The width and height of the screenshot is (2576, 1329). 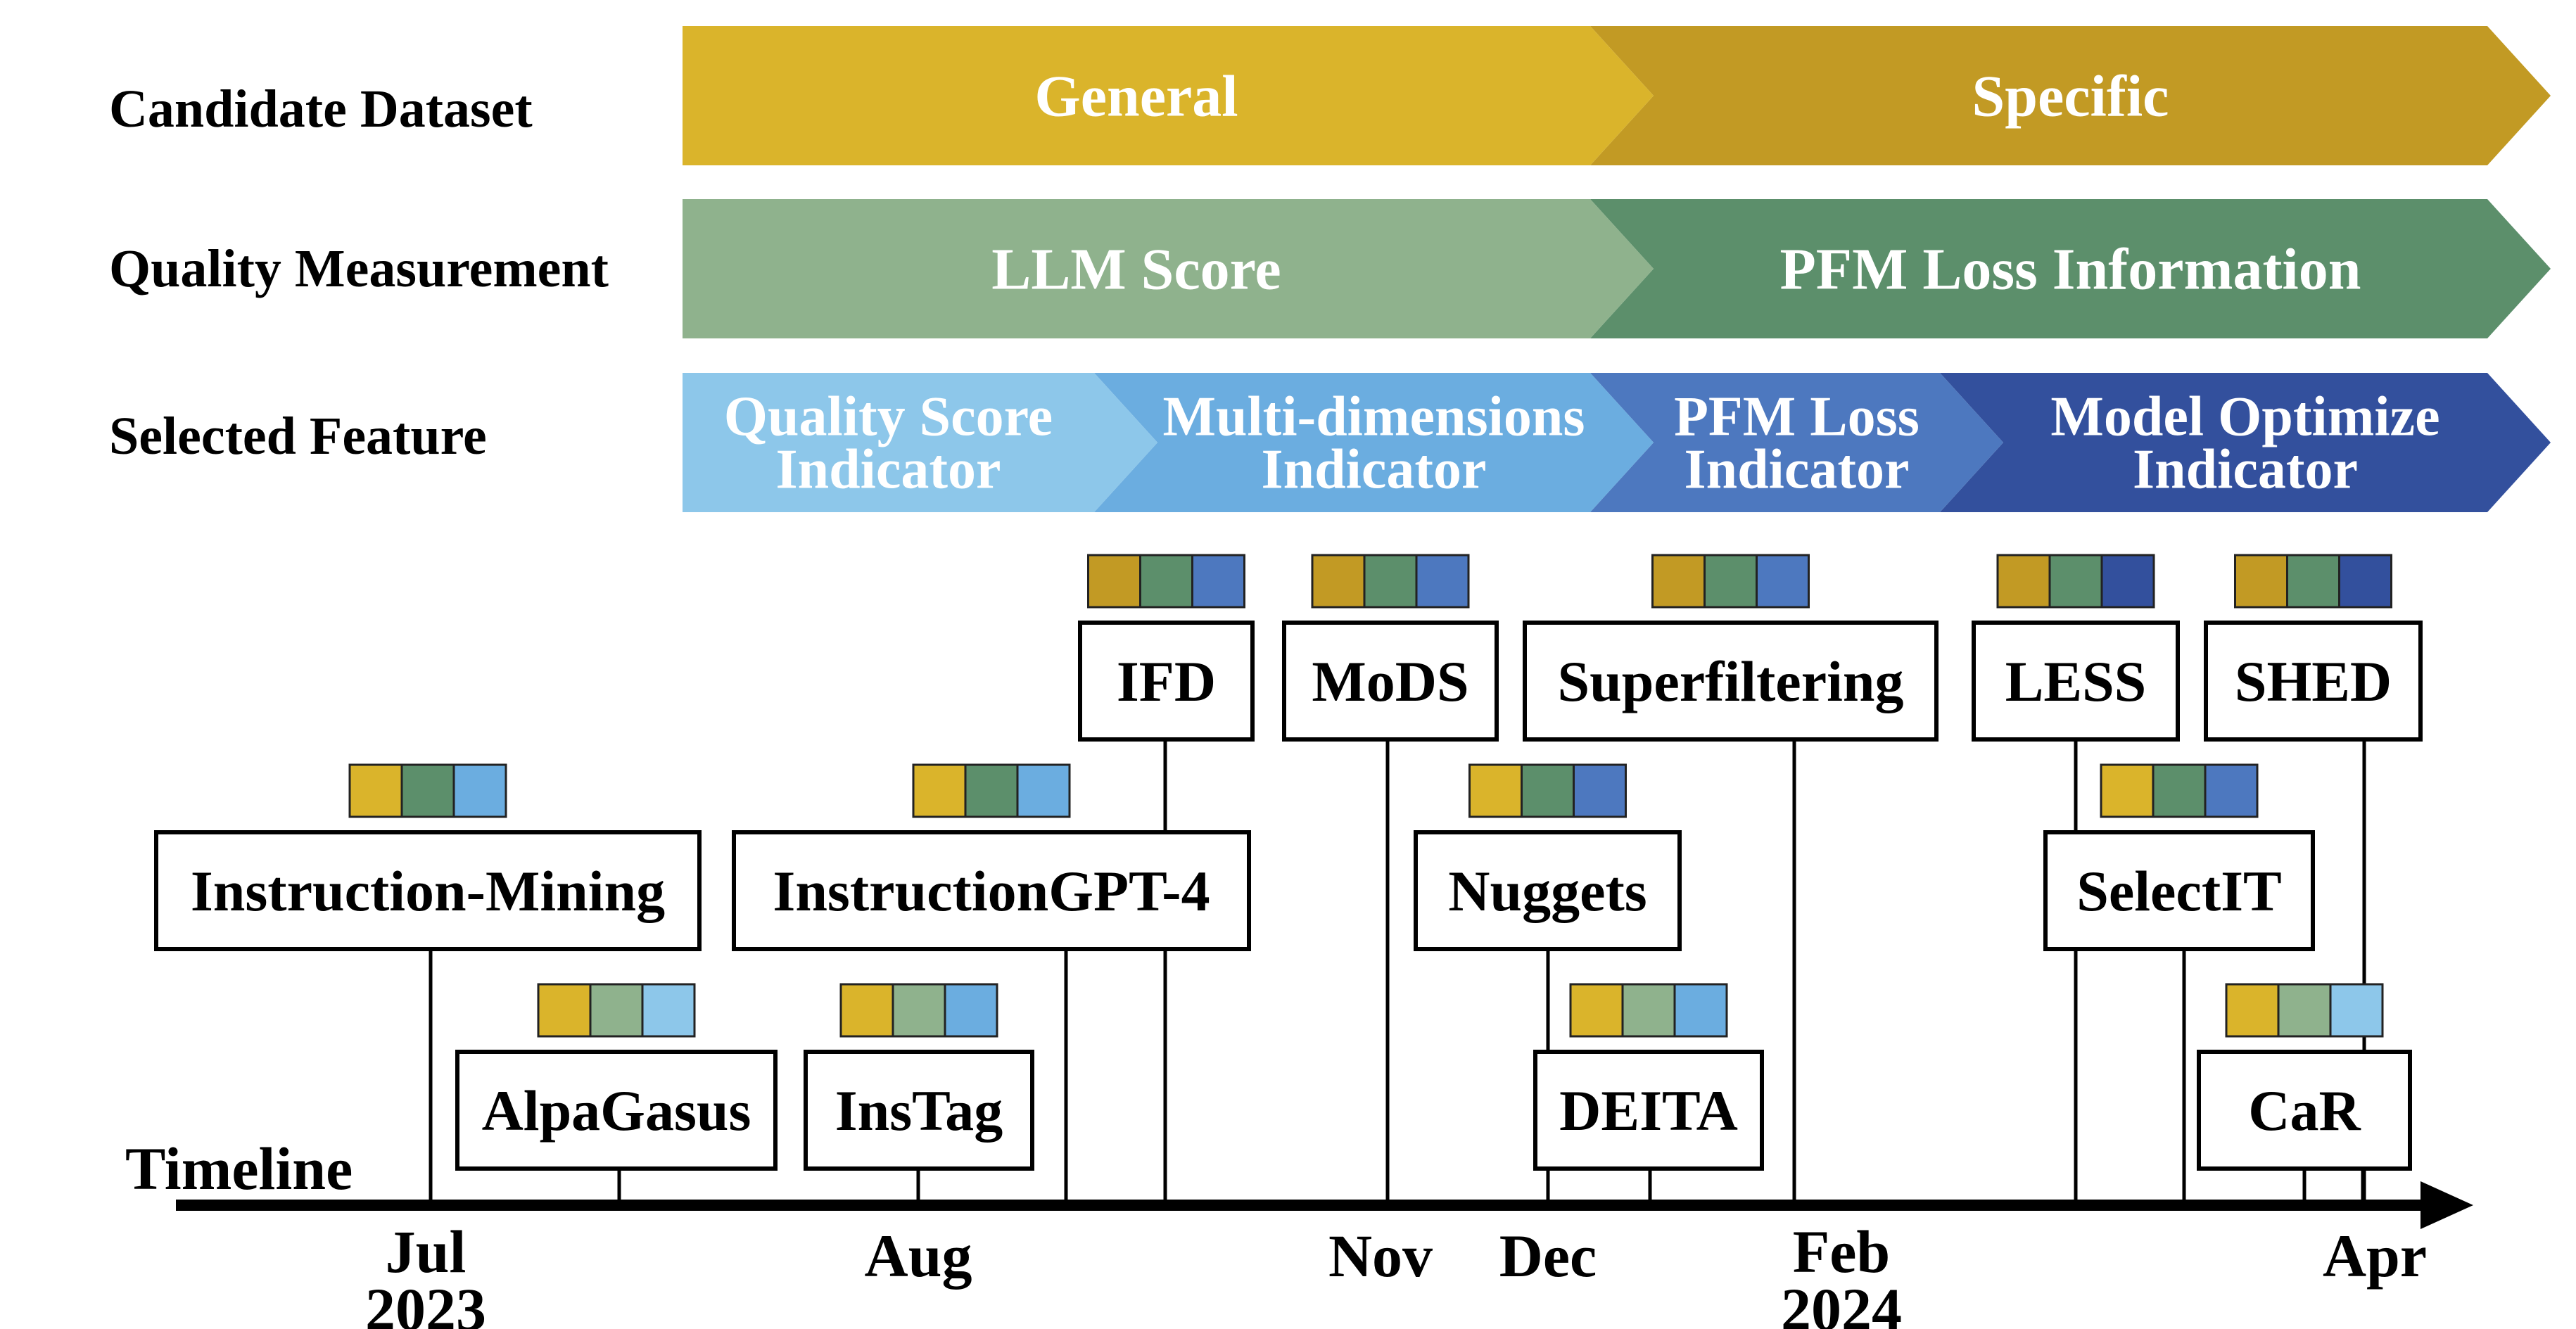 I want to click on row-label: Selected Feature, so click(x=298, y=436).